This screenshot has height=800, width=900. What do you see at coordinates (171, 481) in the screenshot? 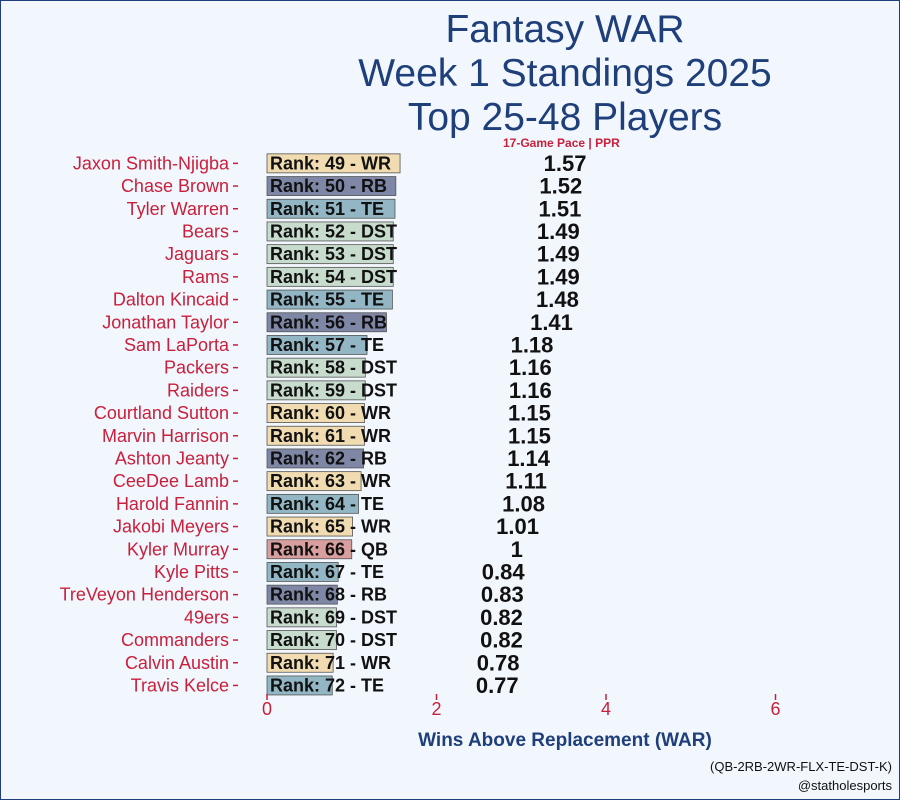
I see `player-label: CeeDee Lamb` at bounding box center [171, 481].